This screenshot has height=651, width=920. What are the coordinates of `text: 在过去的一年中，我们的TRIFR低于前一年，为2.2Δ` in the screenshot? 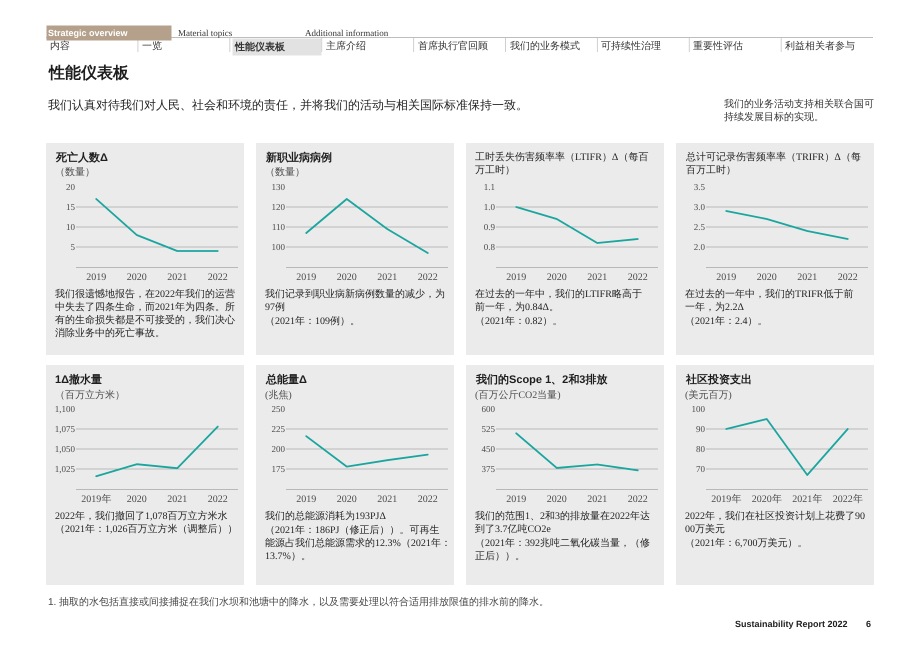 It's located at (769, 300).